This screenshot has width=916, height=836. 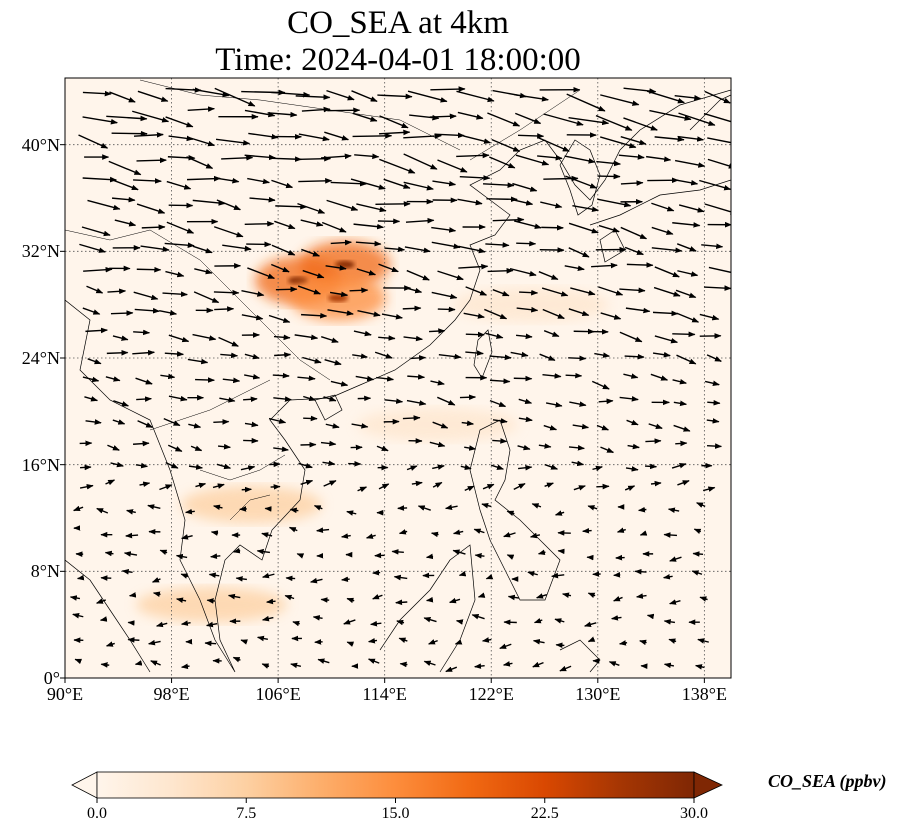 What do you see at coordinates (171, 694) in the screenshot?
I see `x-tick-label: 98°E` at bounding box center [171, 694].